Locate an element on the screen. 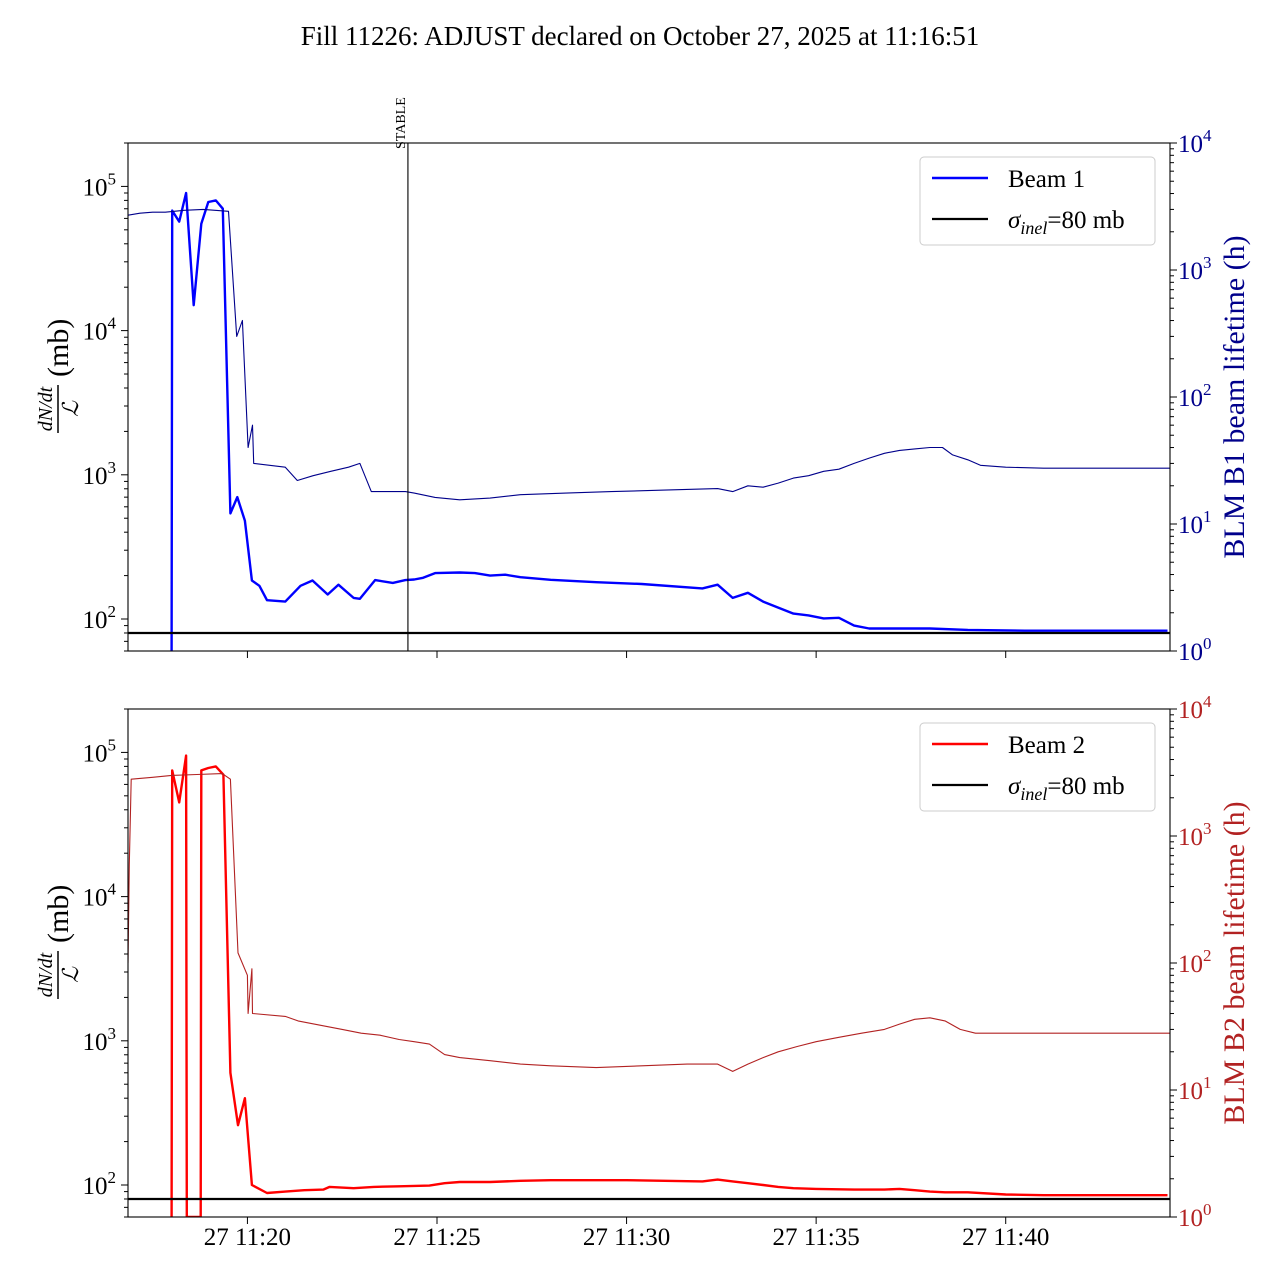  legend: Beam 1 σinel=80 mb is located at coordinates (1037, 201).